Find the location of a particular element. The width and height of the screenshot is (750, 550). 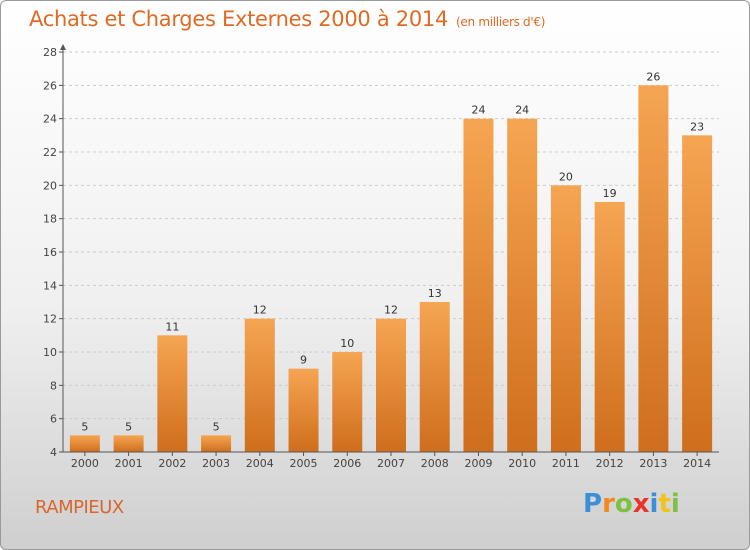

data-label: 26 is located at coordinates (653, 76).